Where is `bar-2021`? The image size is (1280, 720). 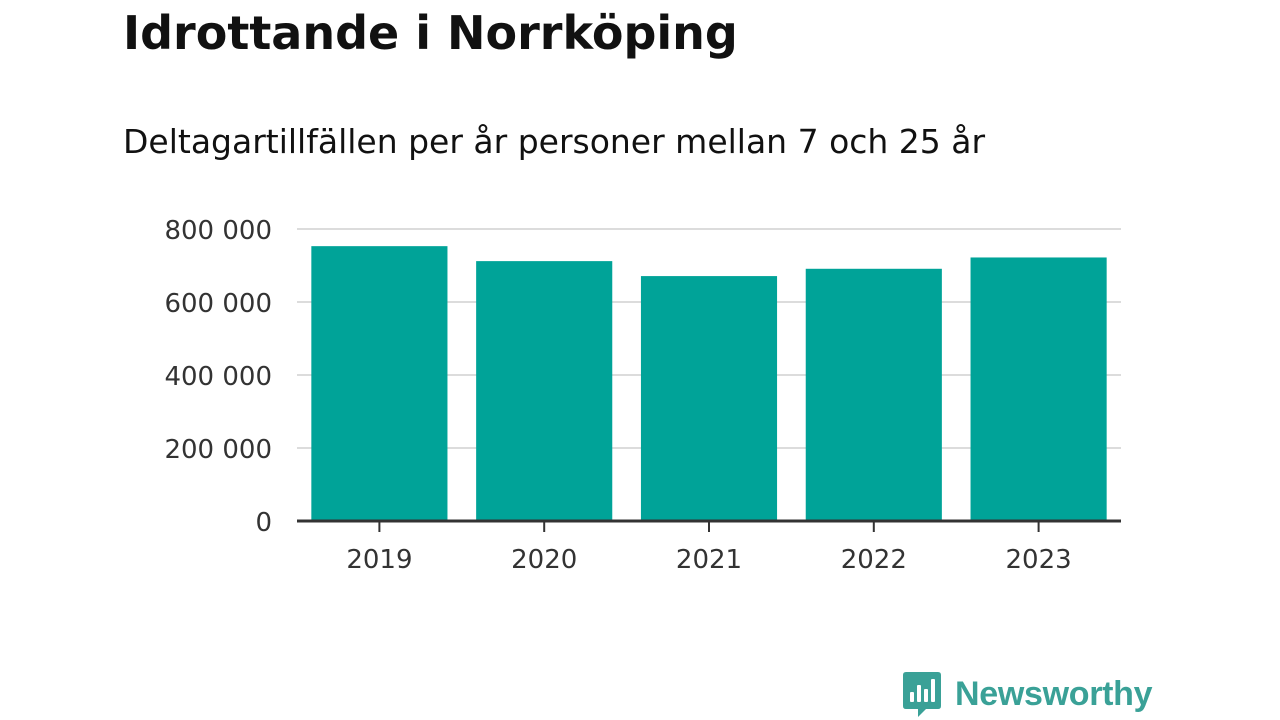 bar-2021 is located at coordinates (709, 398).